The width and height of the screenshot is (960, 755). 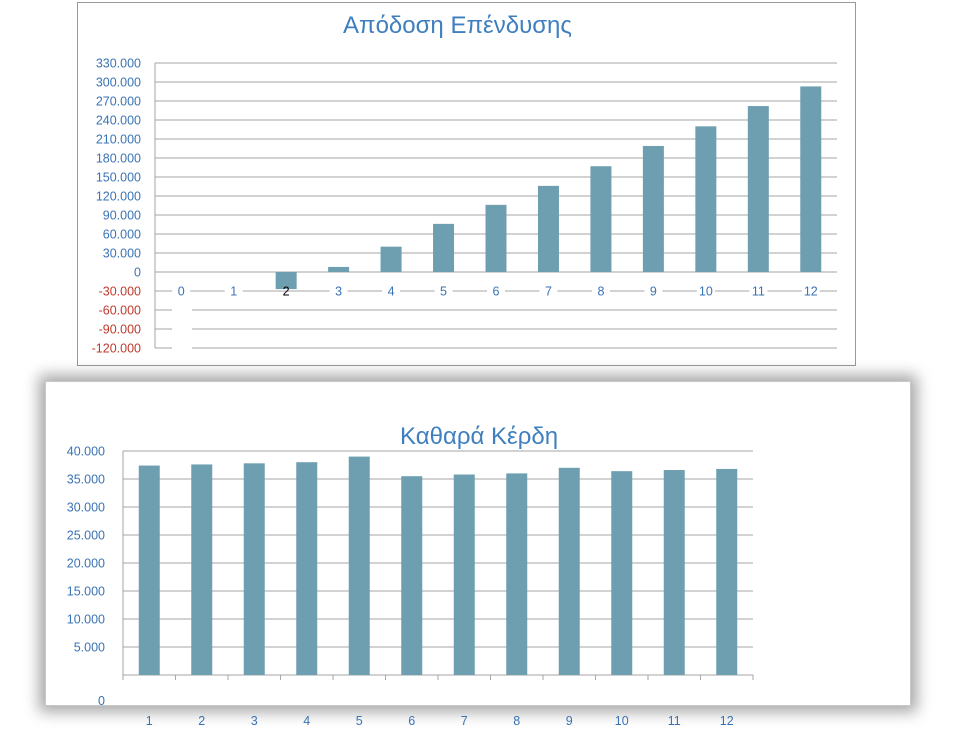 I want to click on y-tick-label: 150.000, so click(x=118, y=178).